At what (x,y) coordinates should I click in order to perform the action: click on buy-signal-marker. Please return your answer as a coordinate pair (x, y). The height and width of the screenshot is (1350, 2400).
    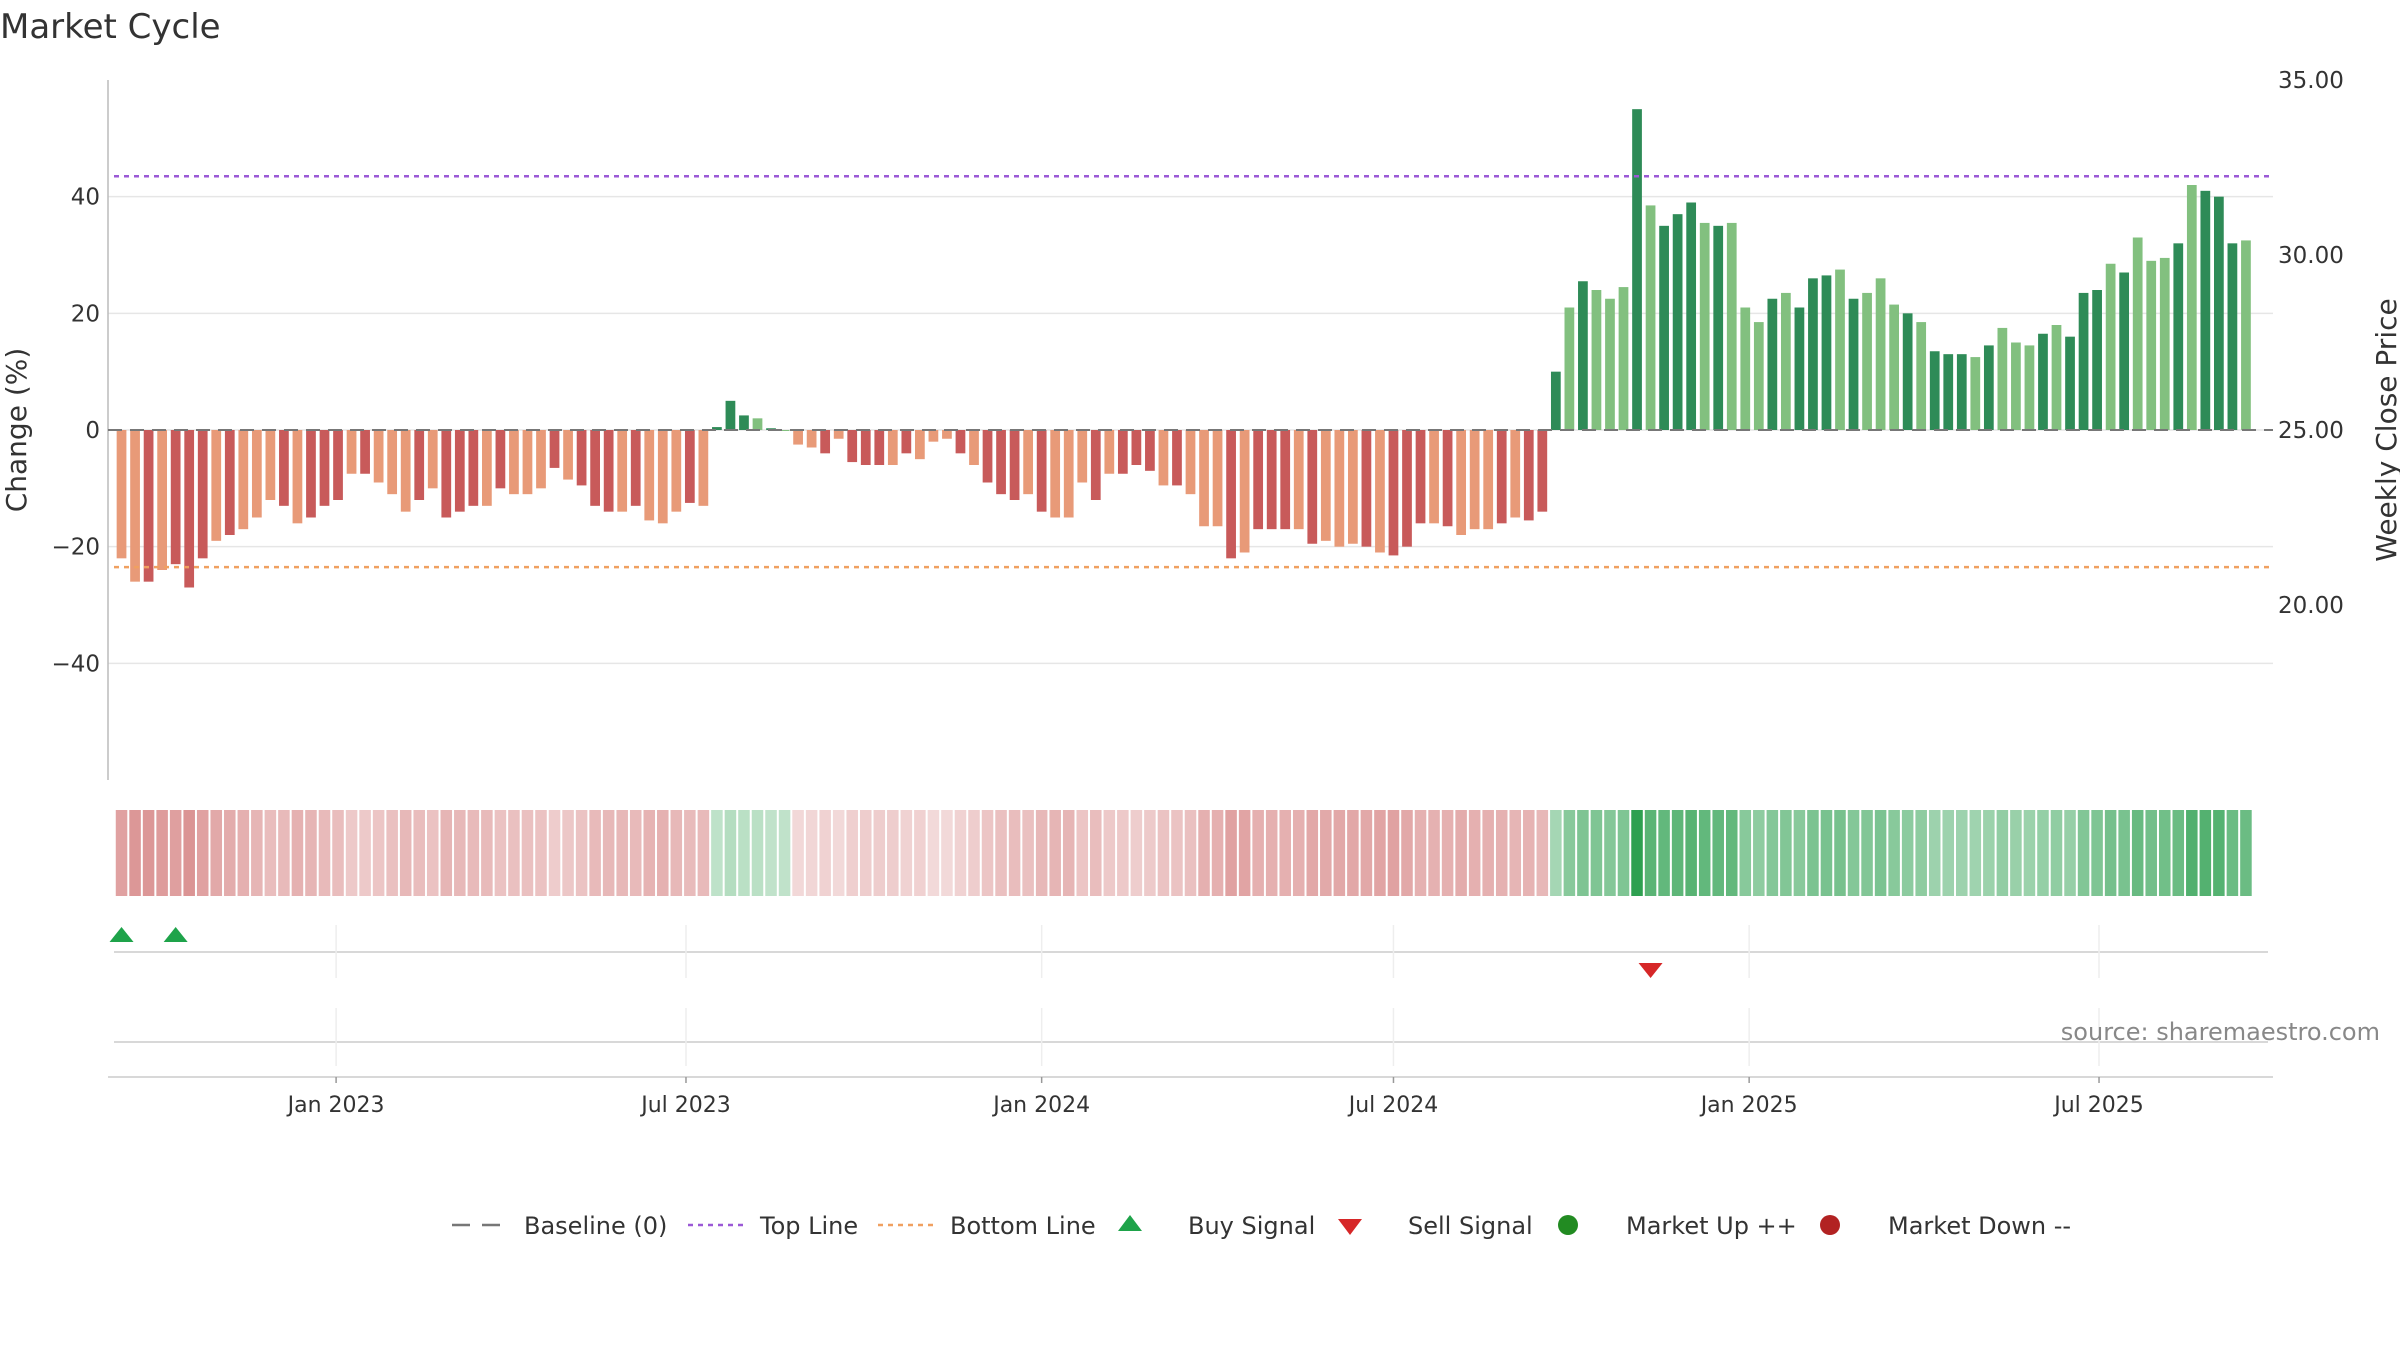
    Looking at the image, I should click on (175, 934).